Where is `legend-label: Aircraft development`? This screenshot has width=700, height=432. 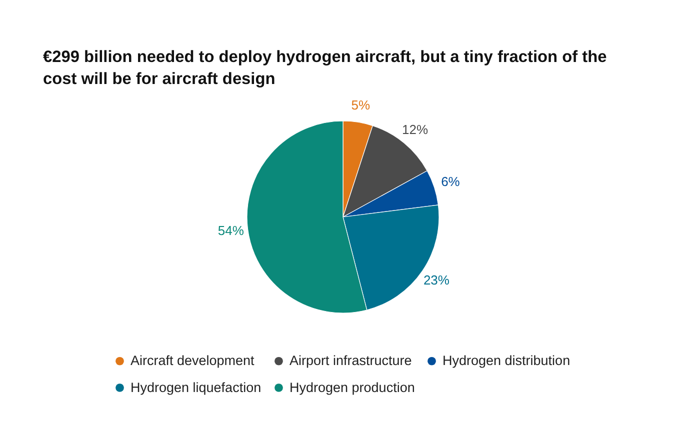 legend-label: Aircraft development is located at coordinates (192, 360).